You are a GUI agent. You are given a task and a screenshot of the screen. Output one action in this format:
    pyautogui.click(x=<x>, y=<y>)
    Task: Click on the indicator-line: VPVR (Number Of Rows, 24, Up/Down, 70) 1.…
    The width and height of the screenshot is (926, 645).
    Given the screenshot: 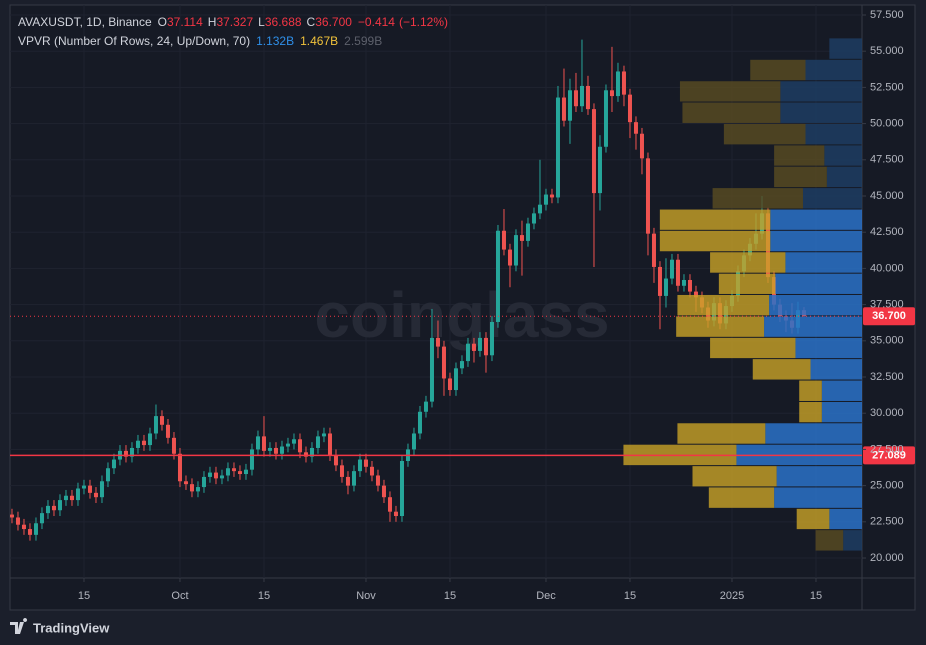 What is the action you would take?
    pyautogui.click(x=200, y=41)
    